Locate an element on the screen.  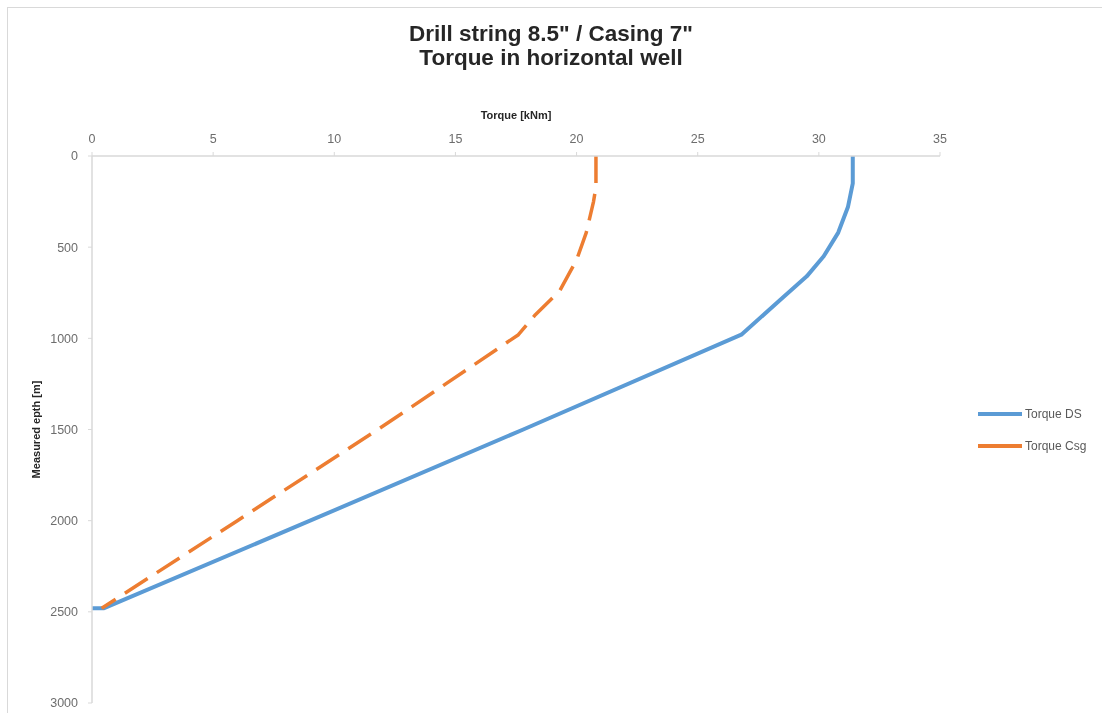
legend-label: Torque DS is located at coordinates (1053, 413).